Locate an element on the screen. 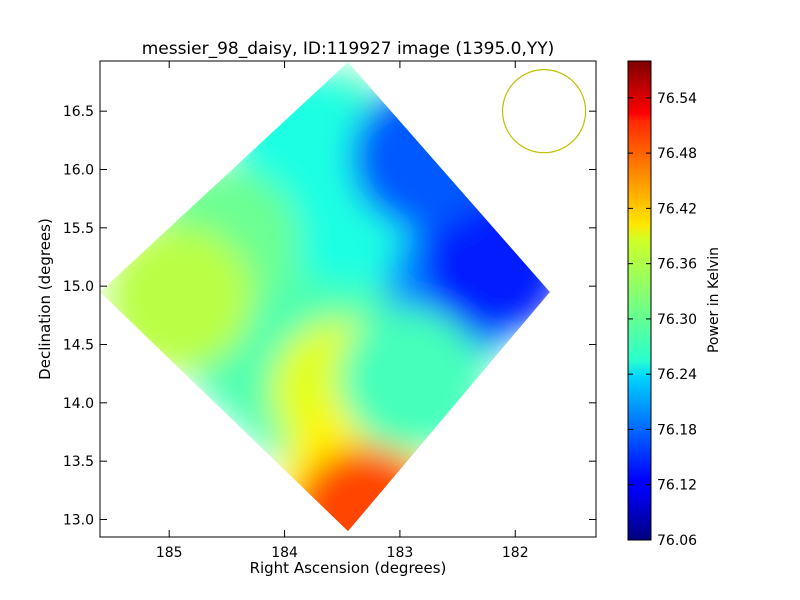  y-tick-label: 13.5 is located at coordinates (78, 462).